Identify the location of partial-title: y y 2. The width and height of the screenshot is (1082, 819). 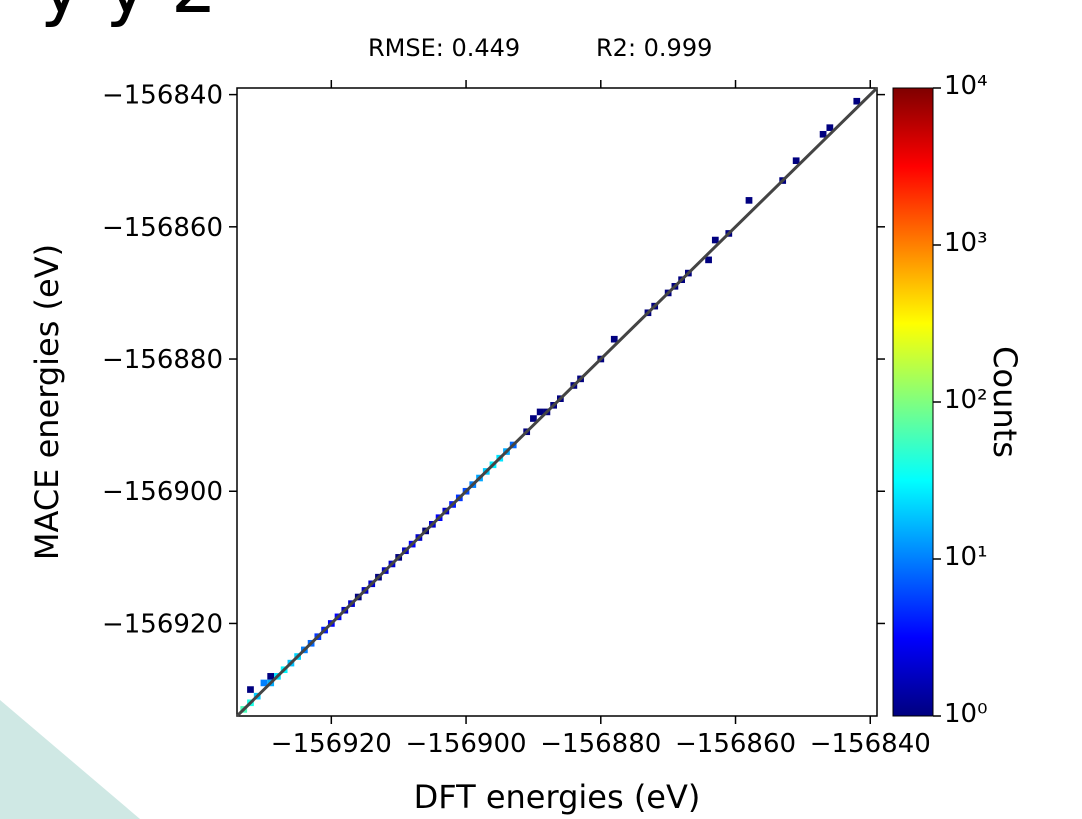
(128, 14).